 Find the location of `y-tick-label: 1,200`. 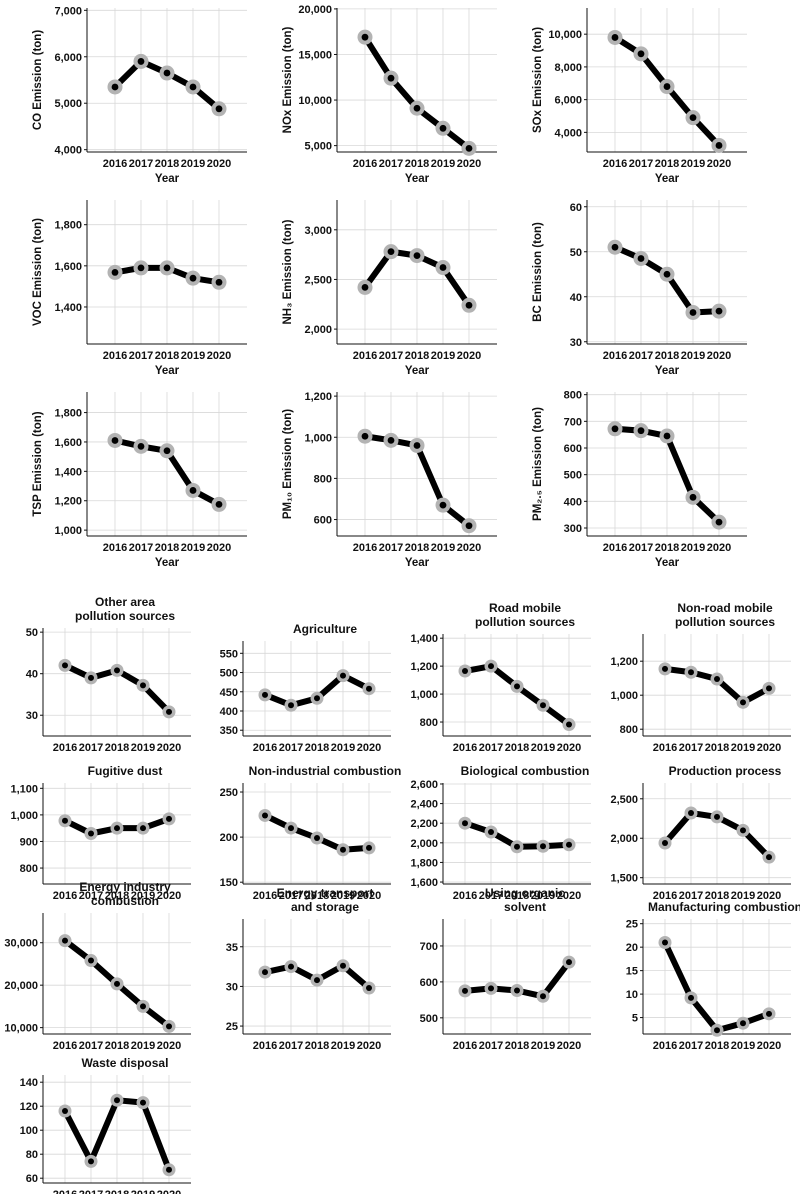

y-tick-label: 1,200 is located at coordinates (68, 502).